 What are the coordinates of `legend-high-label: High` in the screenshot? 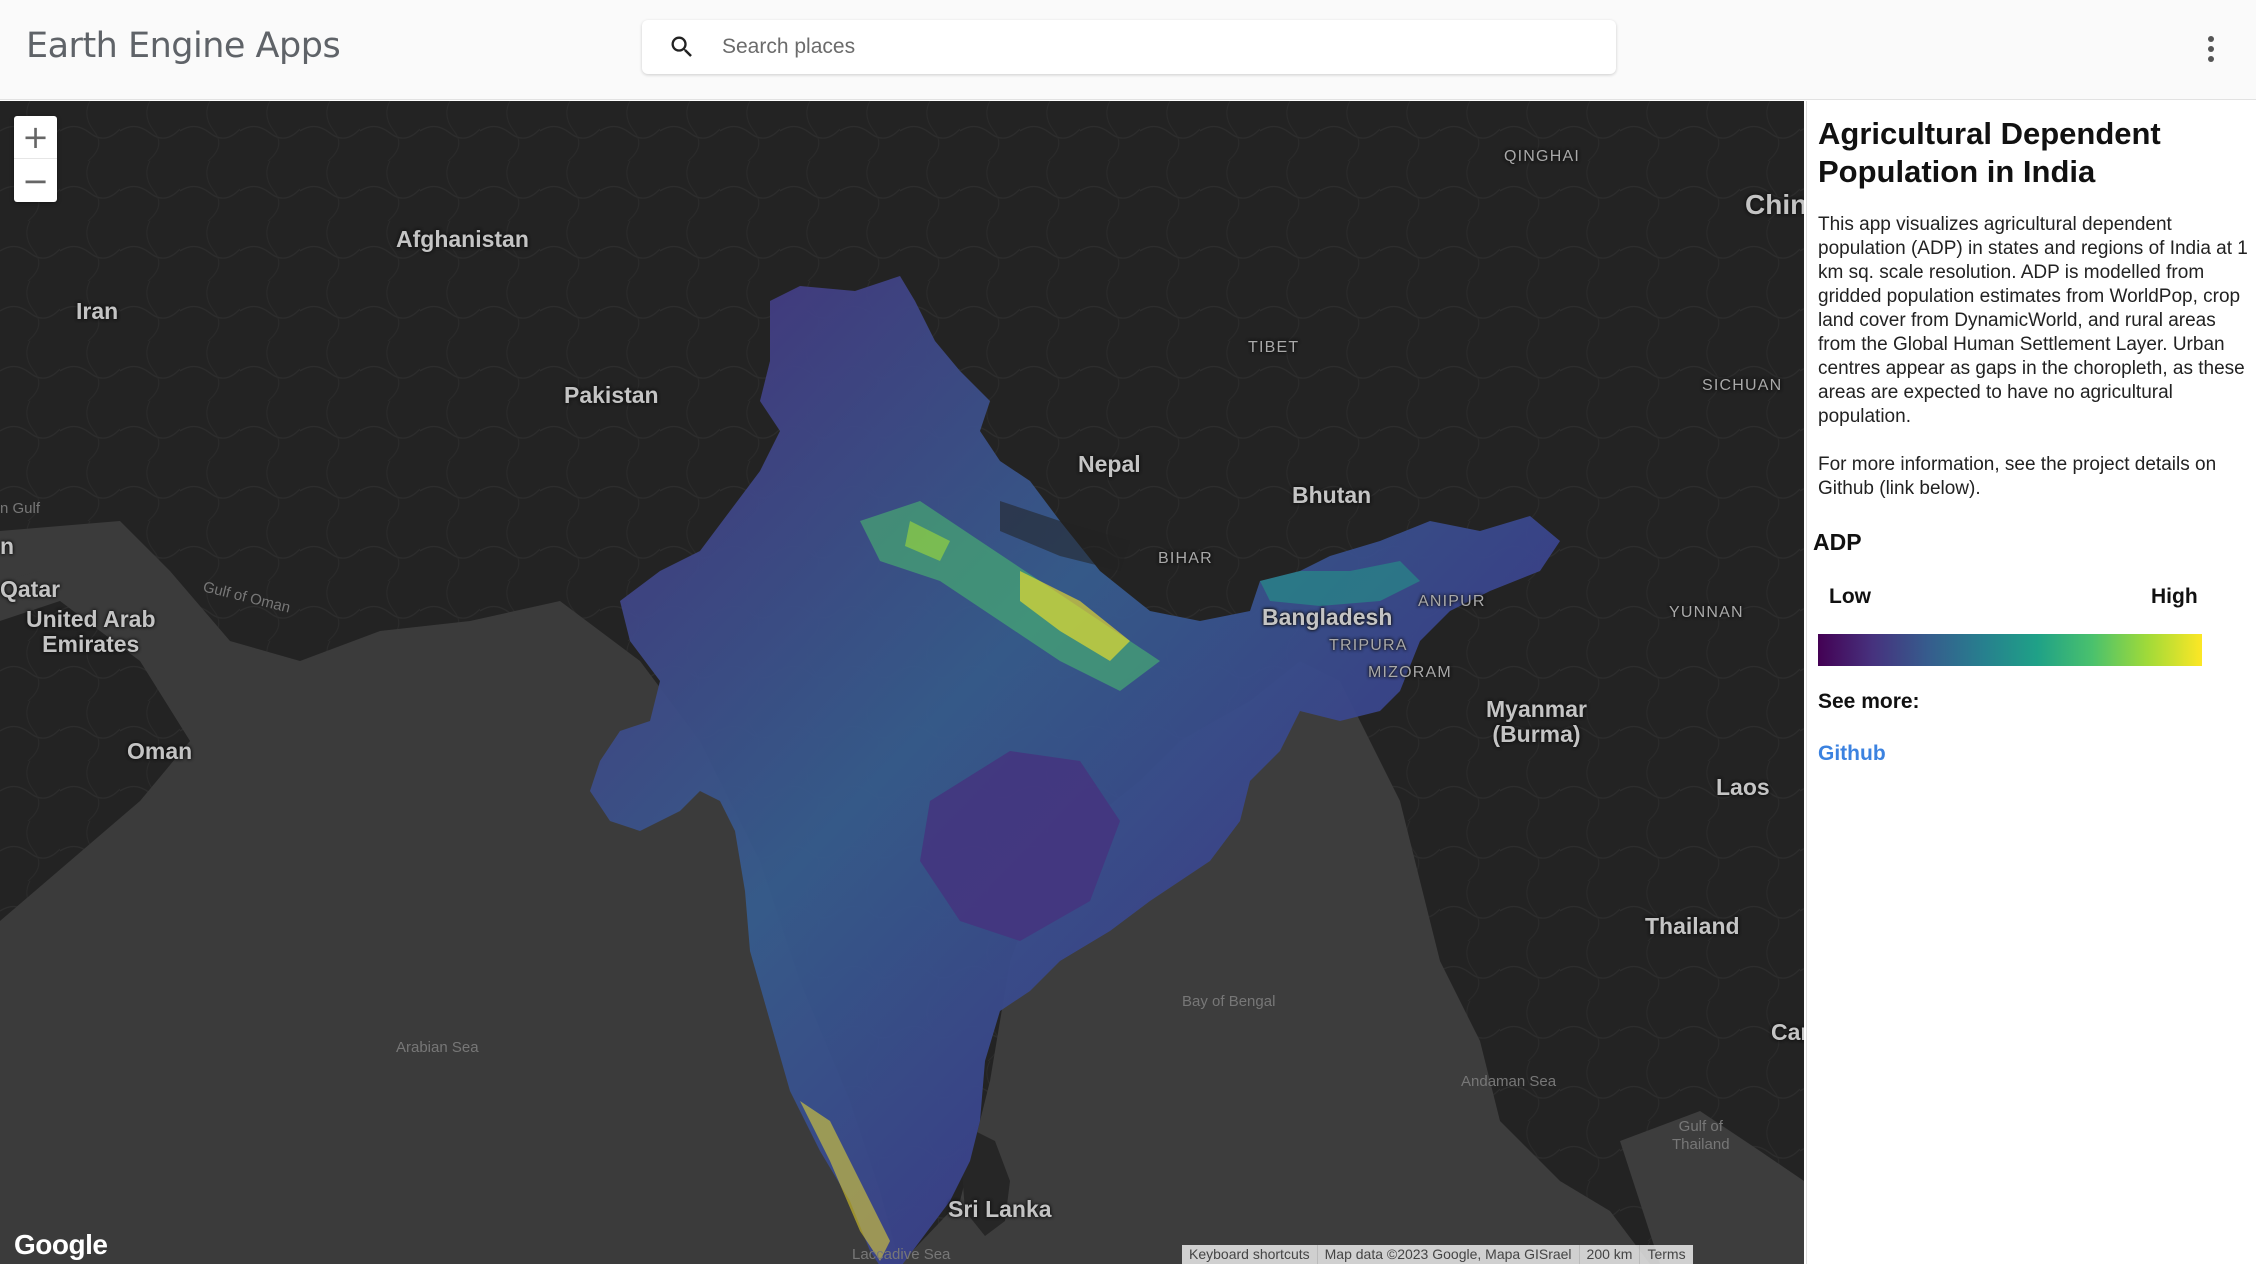 It's located at (2174, 596).